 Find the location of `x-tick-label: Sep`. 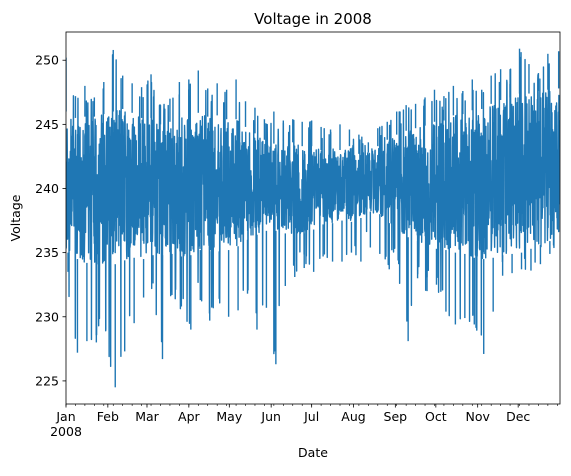

x-tick-label: Sep is located at coordinates (396, 416).